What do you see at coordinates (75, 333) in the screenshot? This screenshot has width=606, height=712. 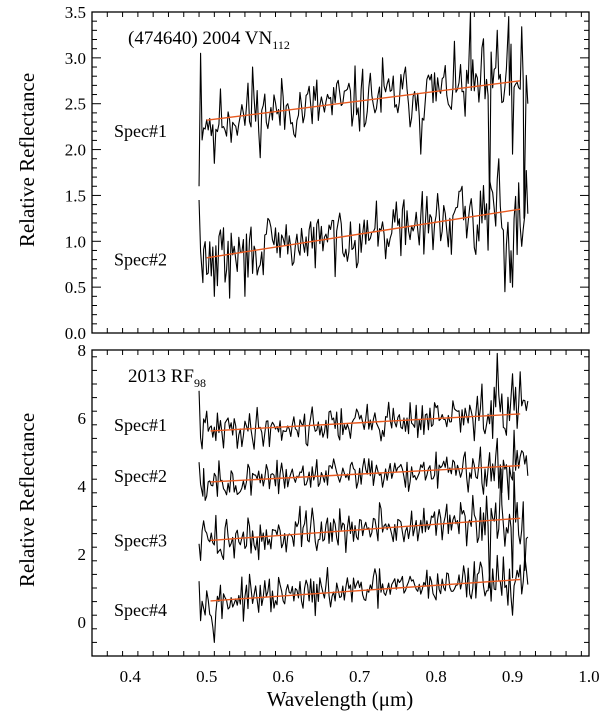 I see `y-tick-label: 0.0` at bounding box center [75, 333].